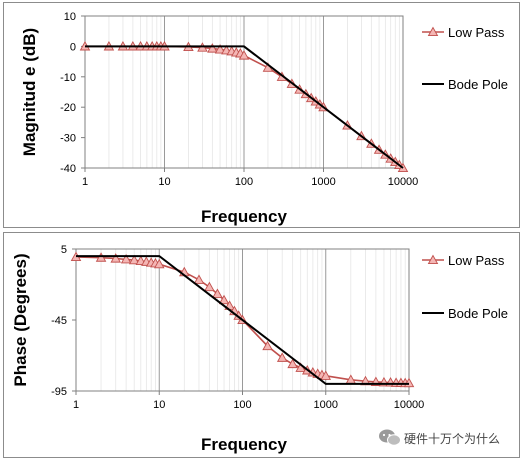 This screenshot has width=525, height=460. I want to click on y-axis-title: Magnitud e (dB), so click(29, 92).